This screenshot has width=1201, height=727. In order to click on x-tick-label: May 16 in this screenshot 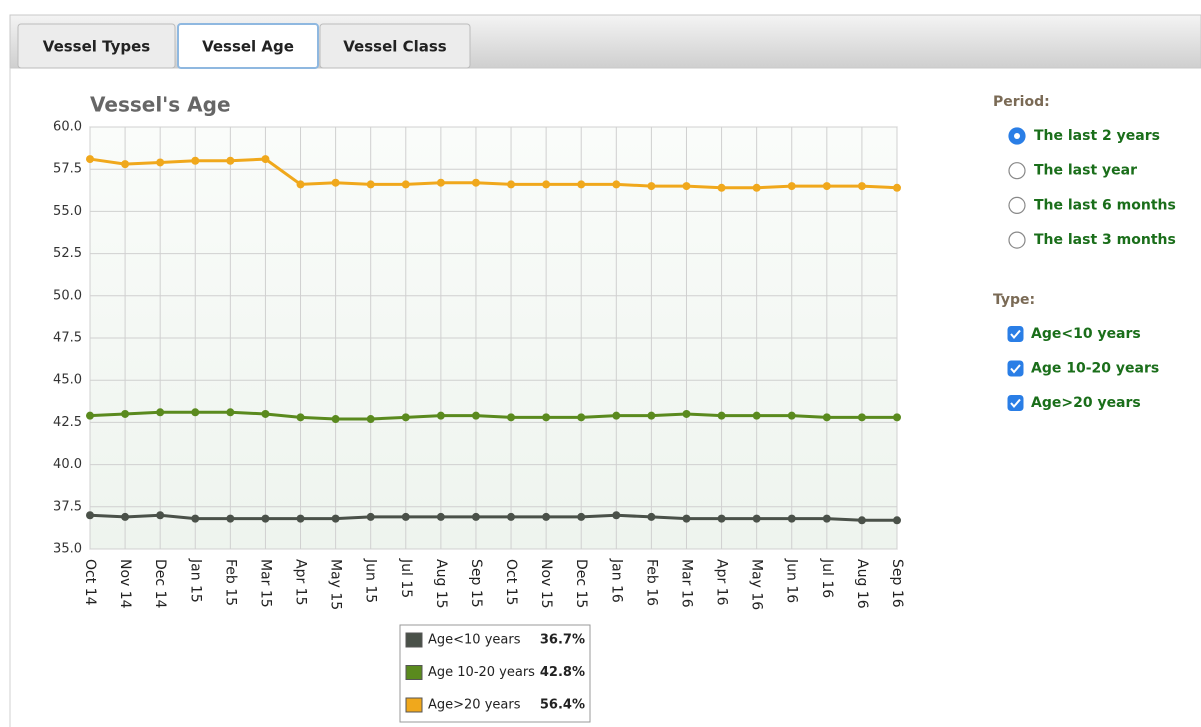, I will do `click(757, 584)`.